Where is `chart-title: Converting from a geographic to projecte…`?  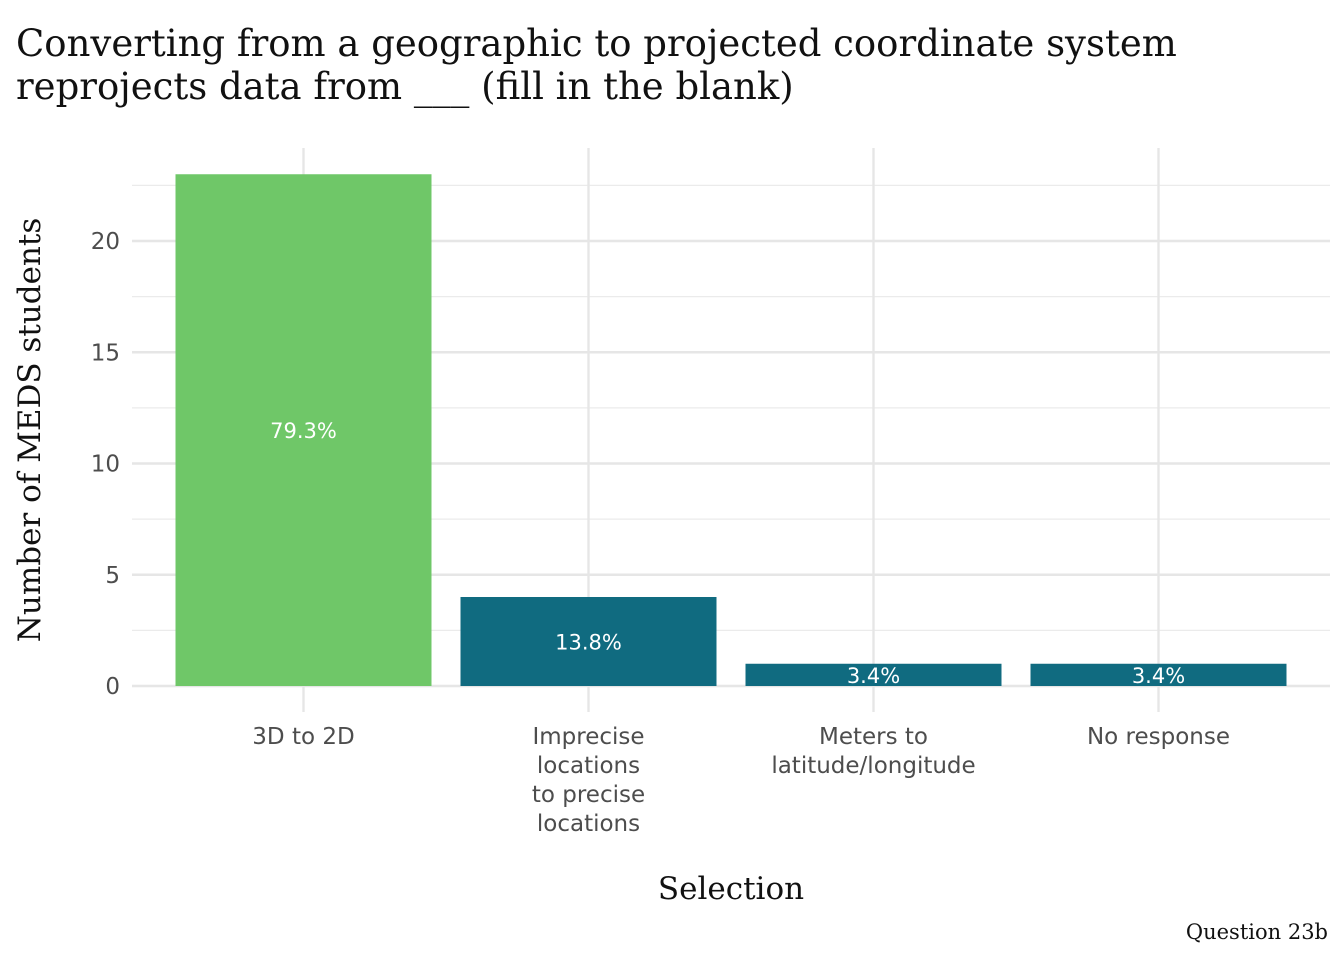
chart-title: Converting from a geographic to projecte… is located at coordinates (596, 65).